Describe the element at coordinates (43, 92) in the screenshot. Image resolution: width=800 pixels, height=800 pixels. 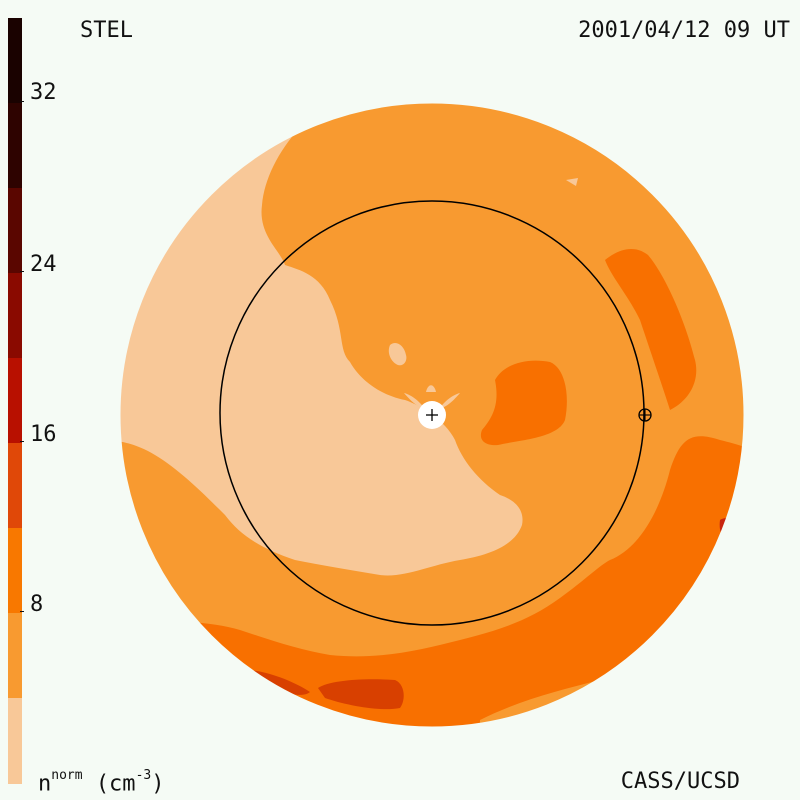
I see `colorbar-tick-label: 32` at that location.